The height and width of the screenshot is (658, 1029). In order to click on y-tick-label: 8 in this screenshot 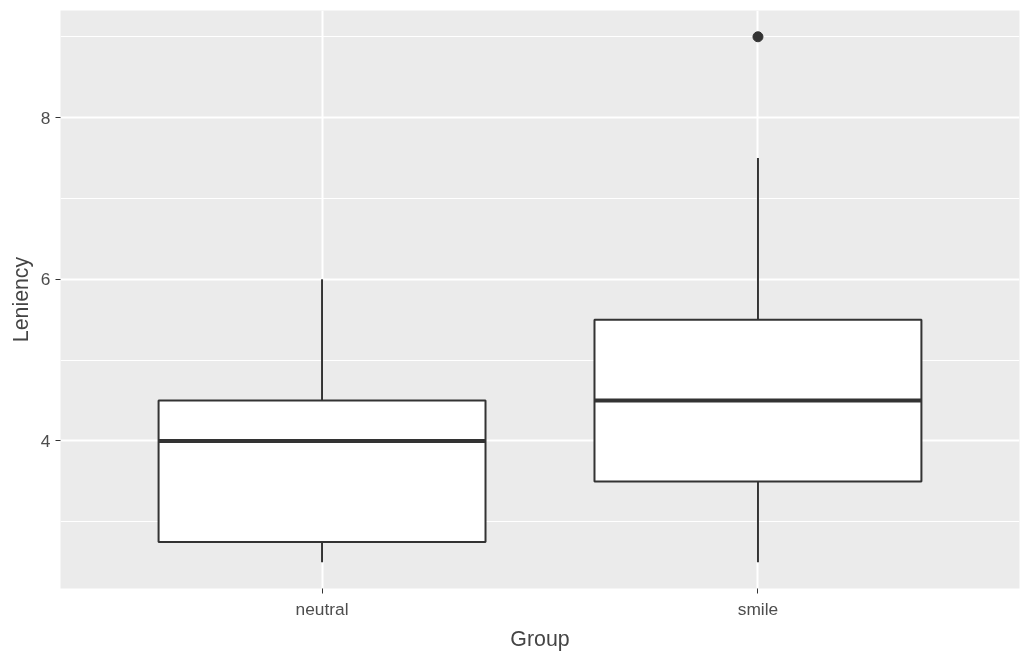, I will do `click(45, 117)`.